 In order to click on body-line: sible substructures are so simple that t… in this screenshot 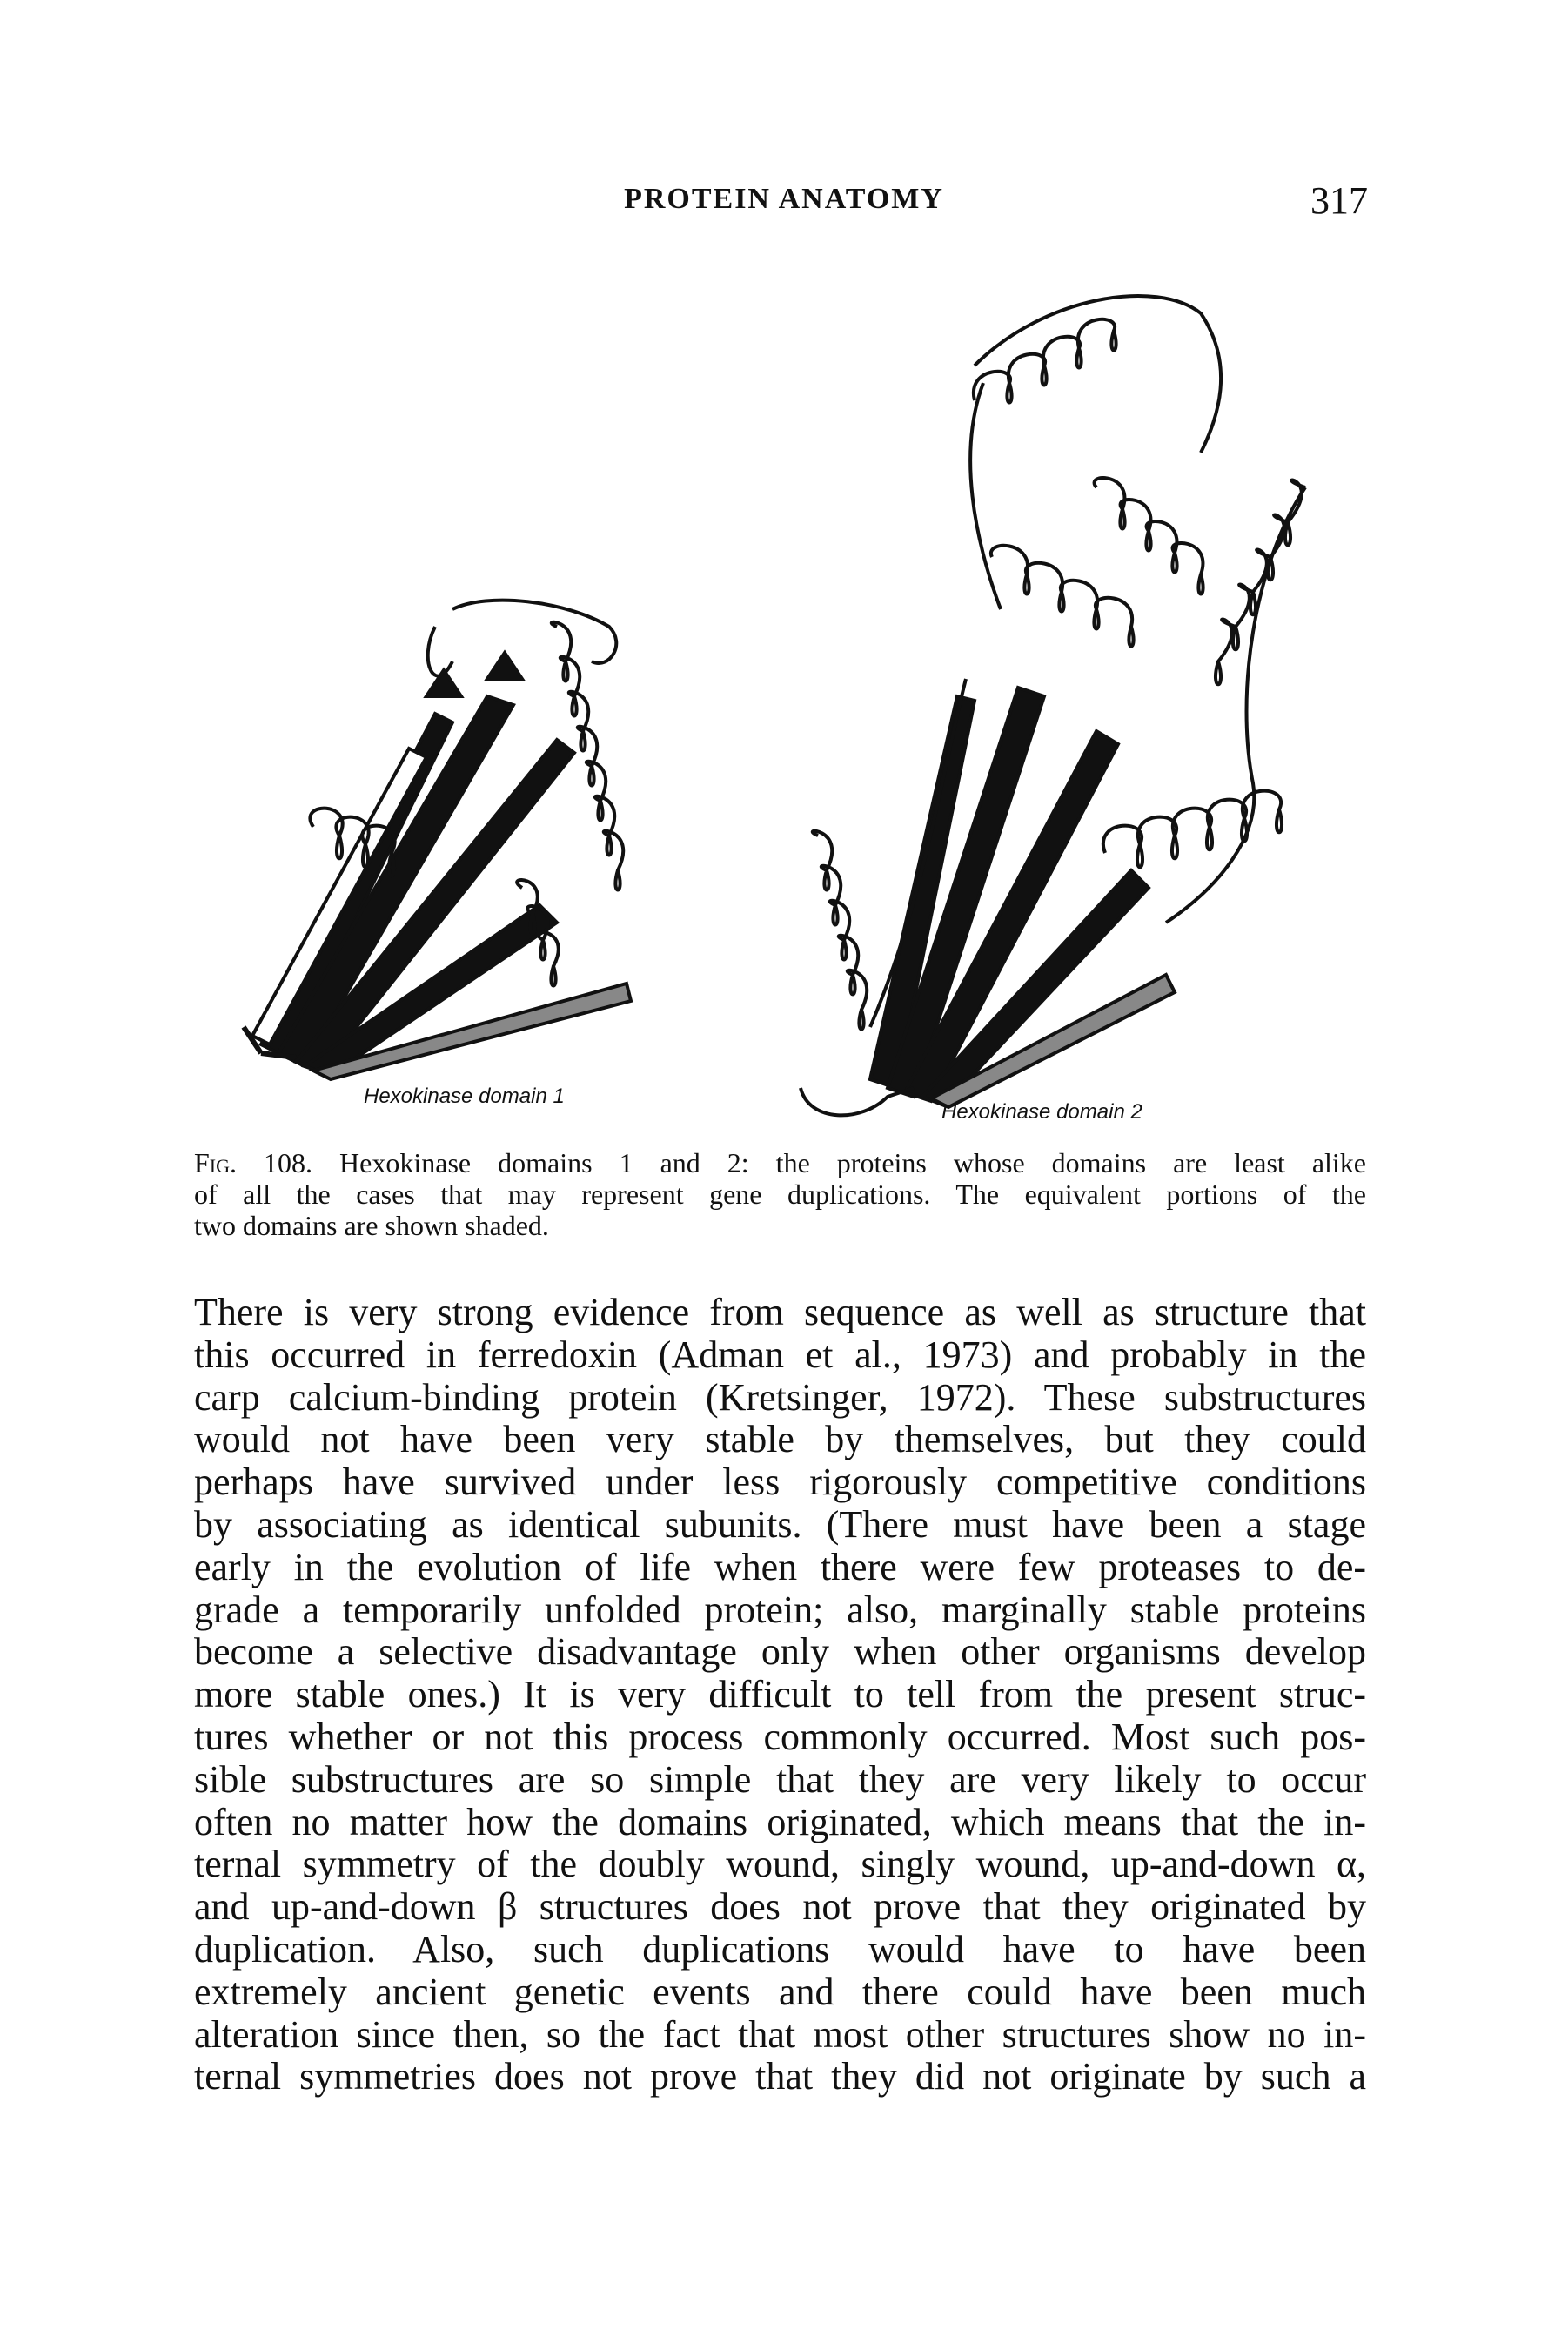, I will do `click(780, 1779)`.